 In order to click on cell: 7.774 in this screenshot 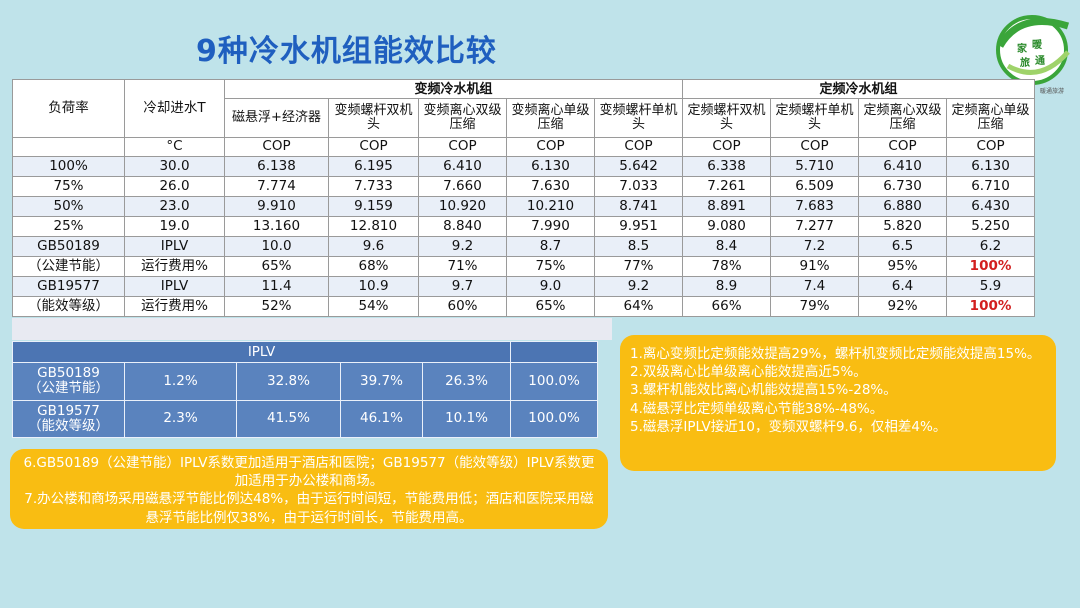, I will do `click(276, 186)`.